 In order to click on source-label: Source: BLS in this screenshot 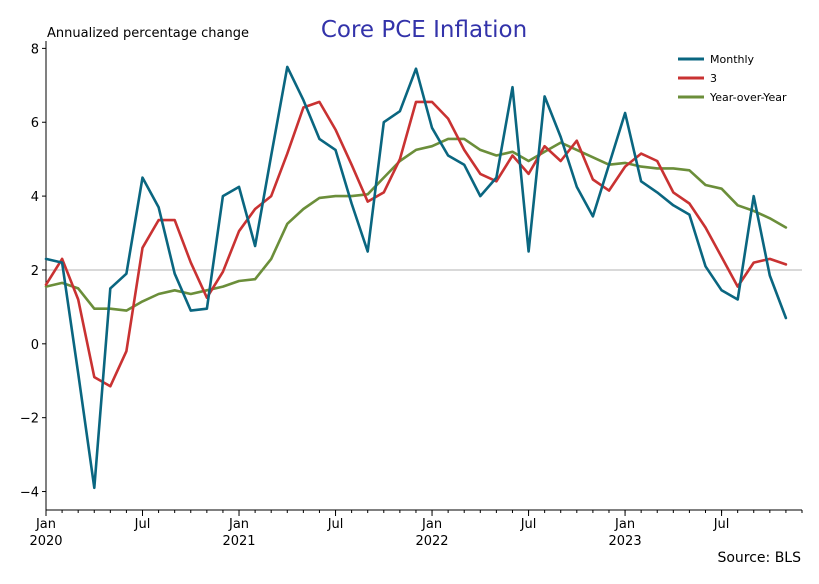, I will do `click(759, 558)`.